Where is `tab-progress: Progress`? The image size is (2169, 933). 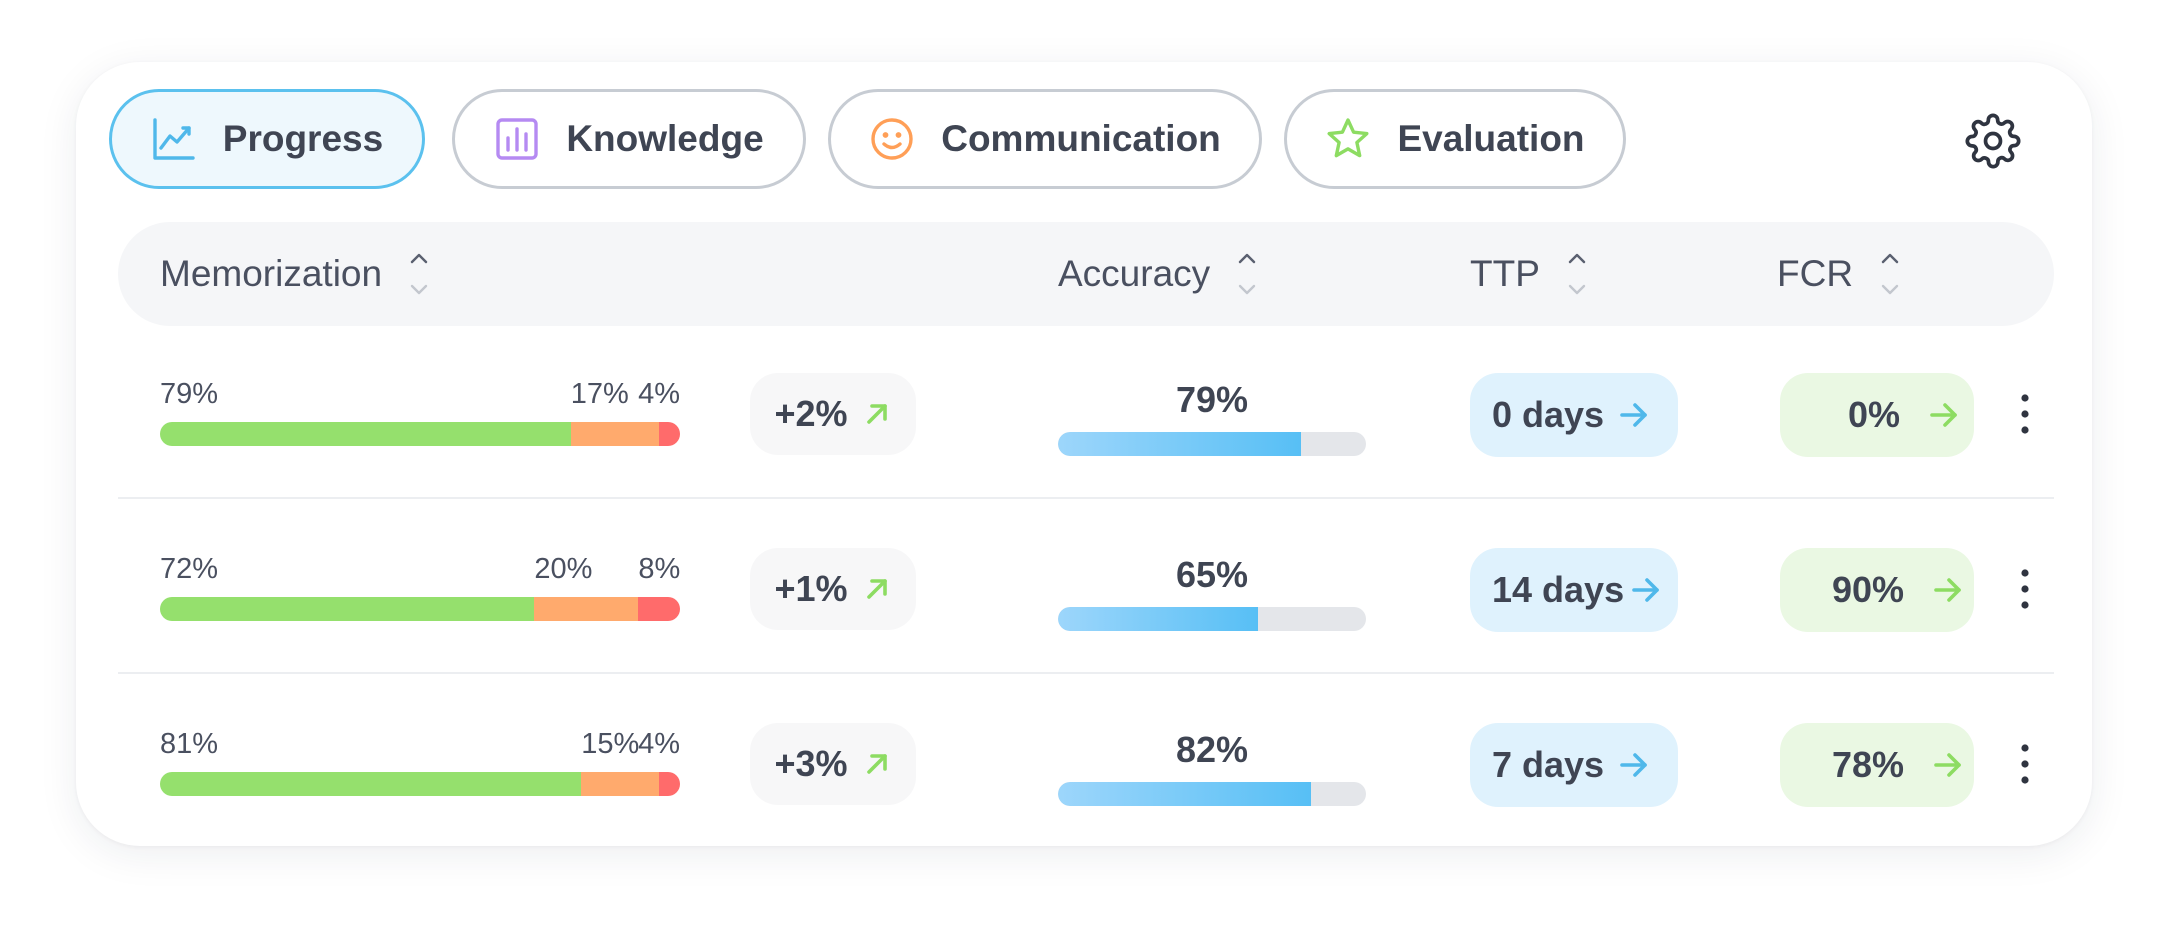 tab-progress: Progress is located at coordinates (267, 139).